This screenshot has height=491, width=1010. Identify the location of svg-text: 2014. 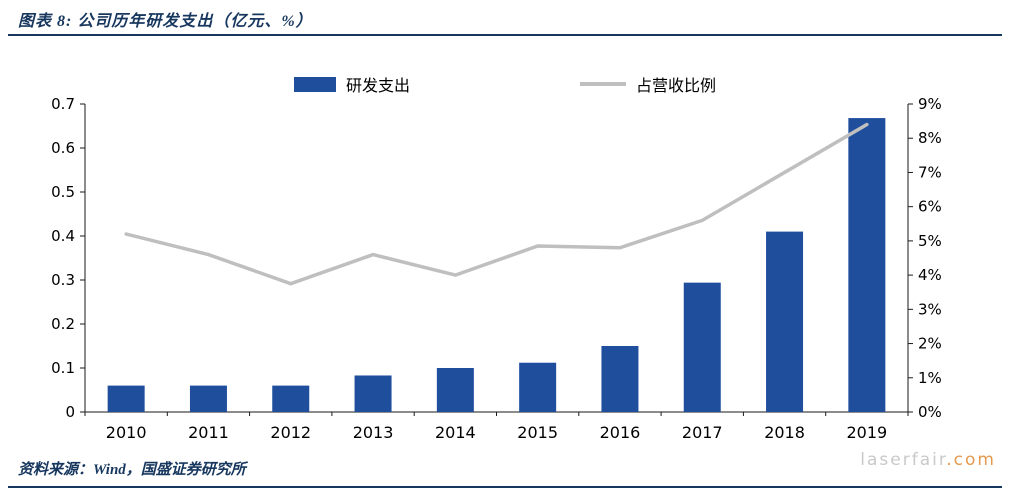
(455, 432).